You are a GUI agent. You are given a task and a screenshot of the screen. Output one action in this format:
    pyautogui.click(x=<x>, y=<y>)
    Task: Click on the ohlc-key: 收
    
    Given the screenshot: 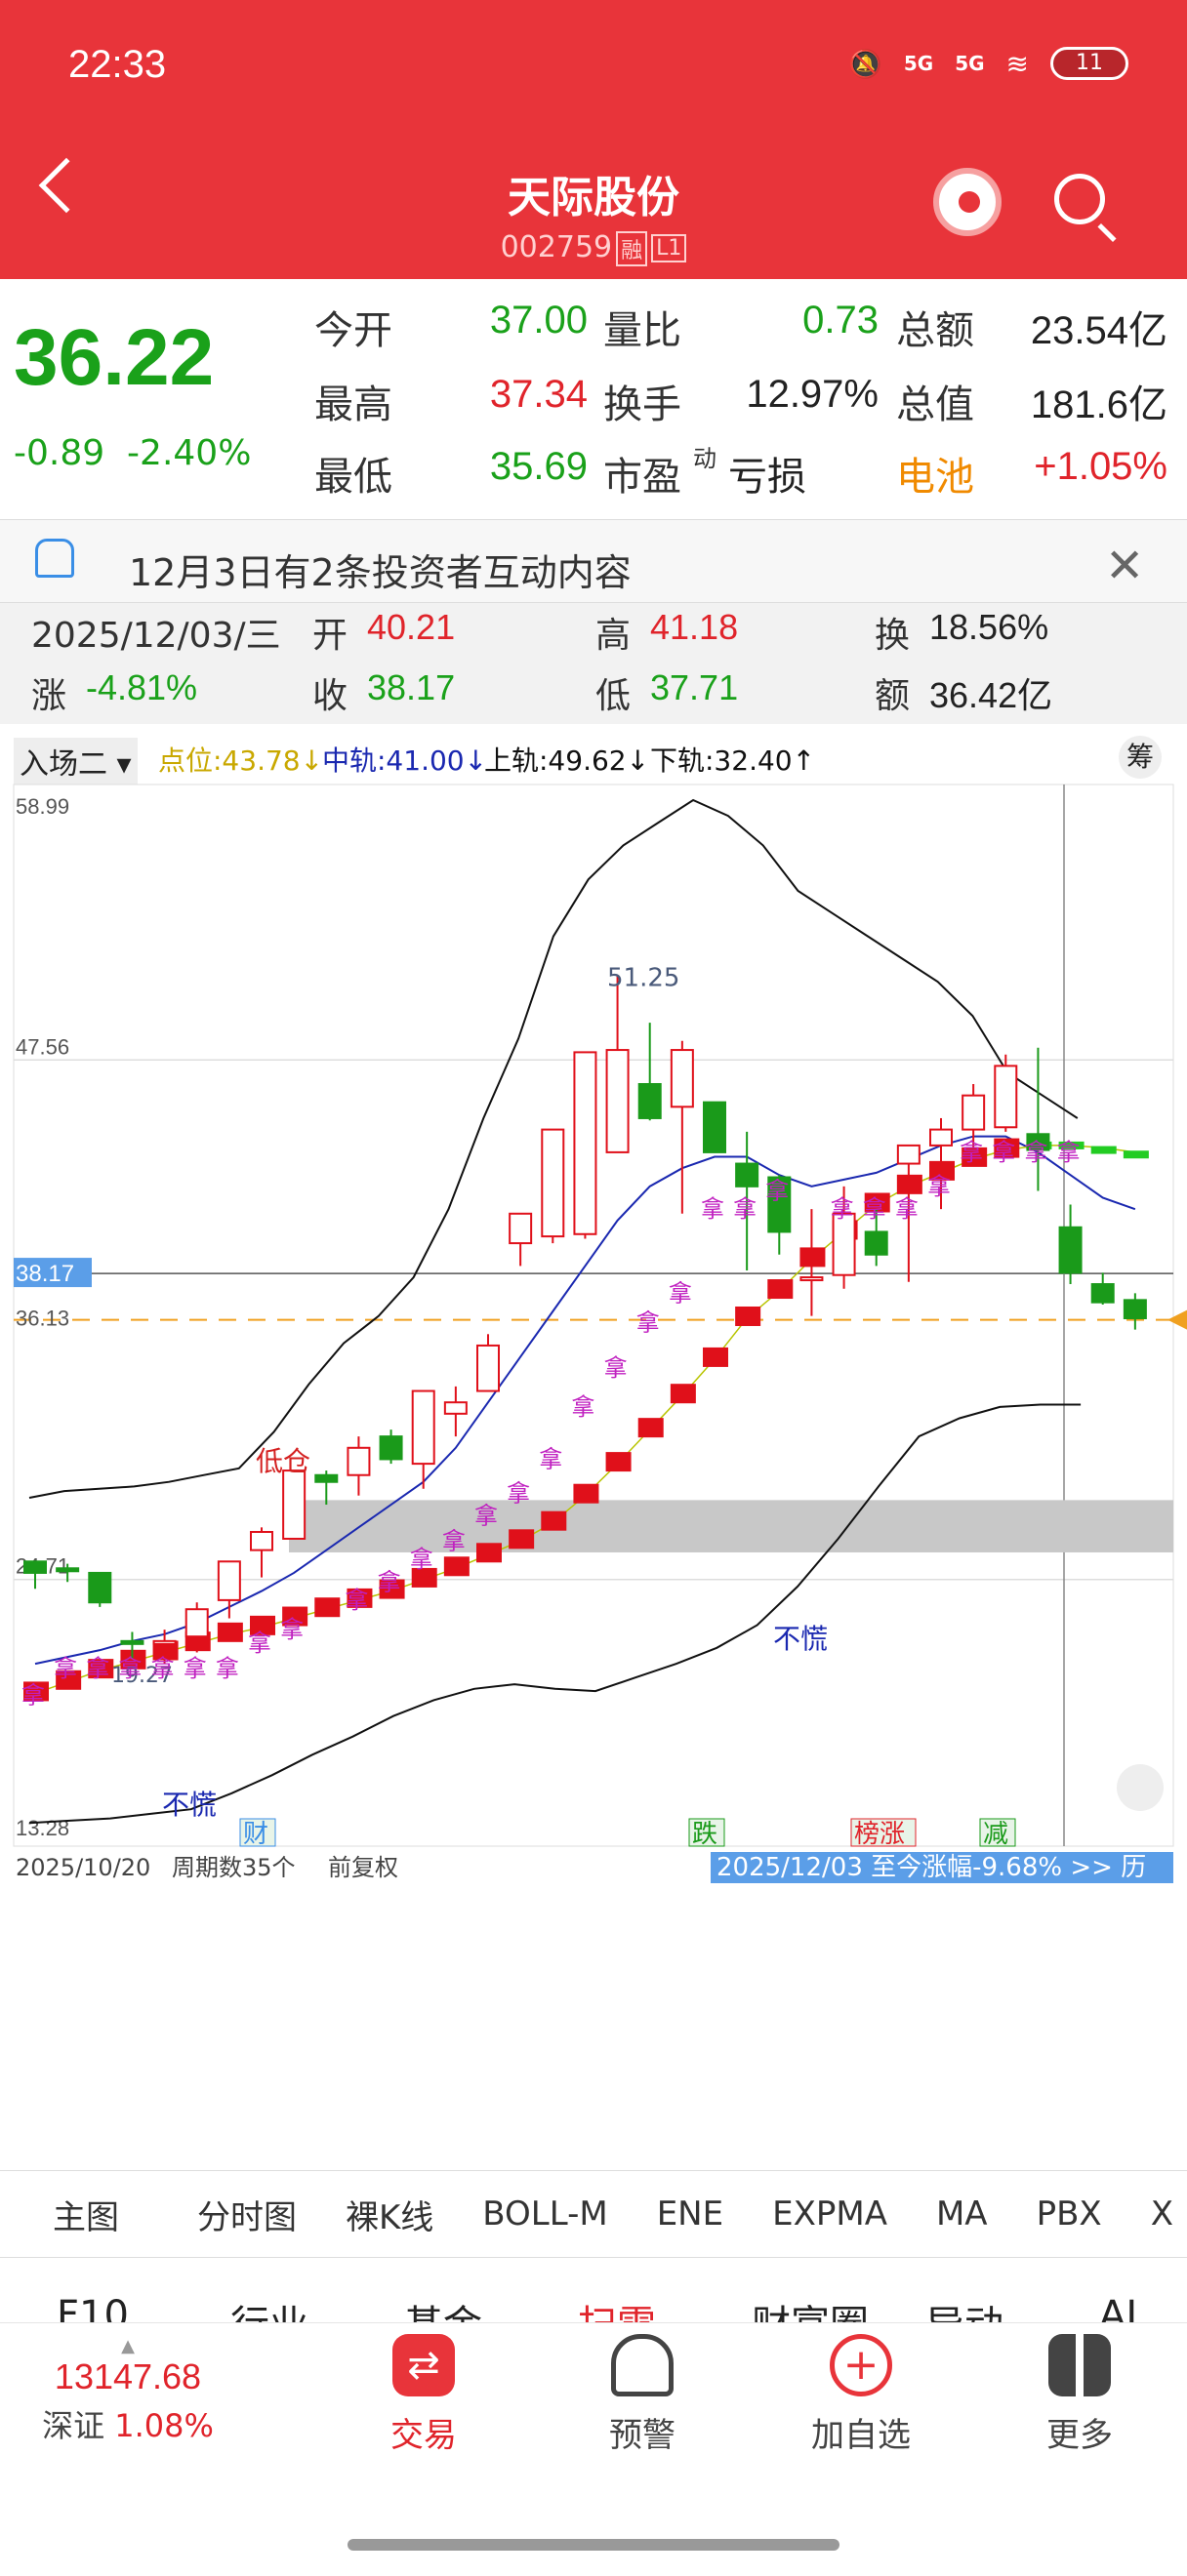 What is the action you would take?
    pyautogui.click(x=330, y=696)
    